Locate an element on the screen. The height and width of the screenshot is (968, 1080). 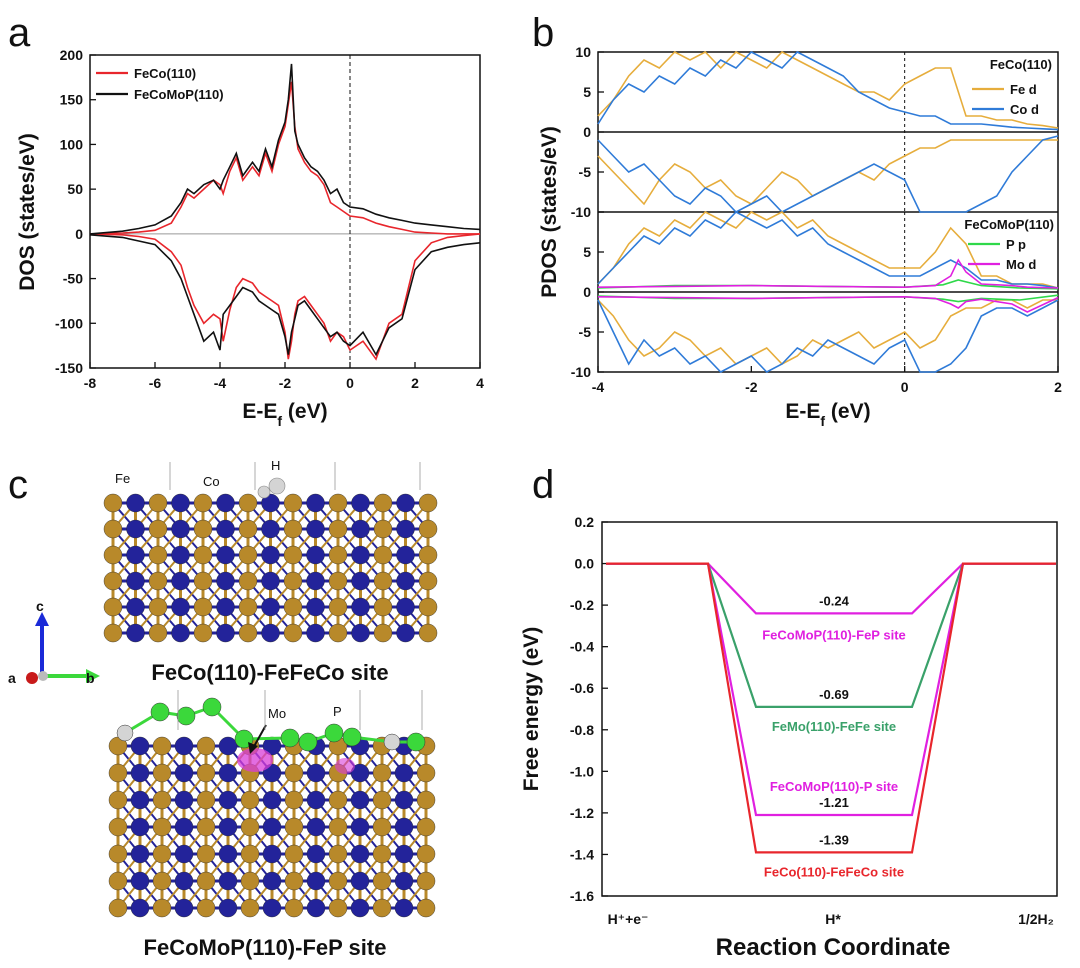
xcat-start: H⁺+e⁻ is located at coordinates (628, 919).